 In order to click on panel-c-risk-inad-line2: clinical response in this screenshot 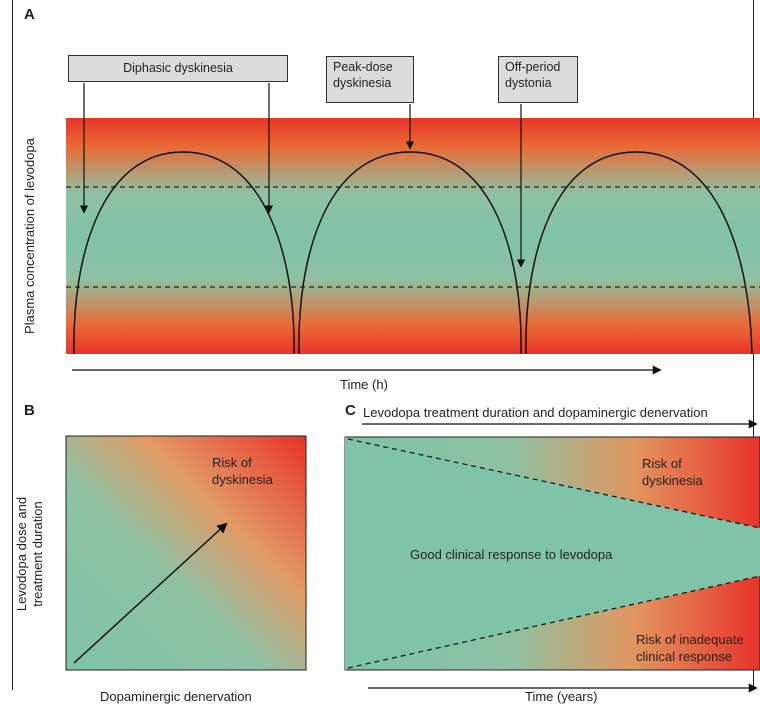, I will do `click(684, 656)`.